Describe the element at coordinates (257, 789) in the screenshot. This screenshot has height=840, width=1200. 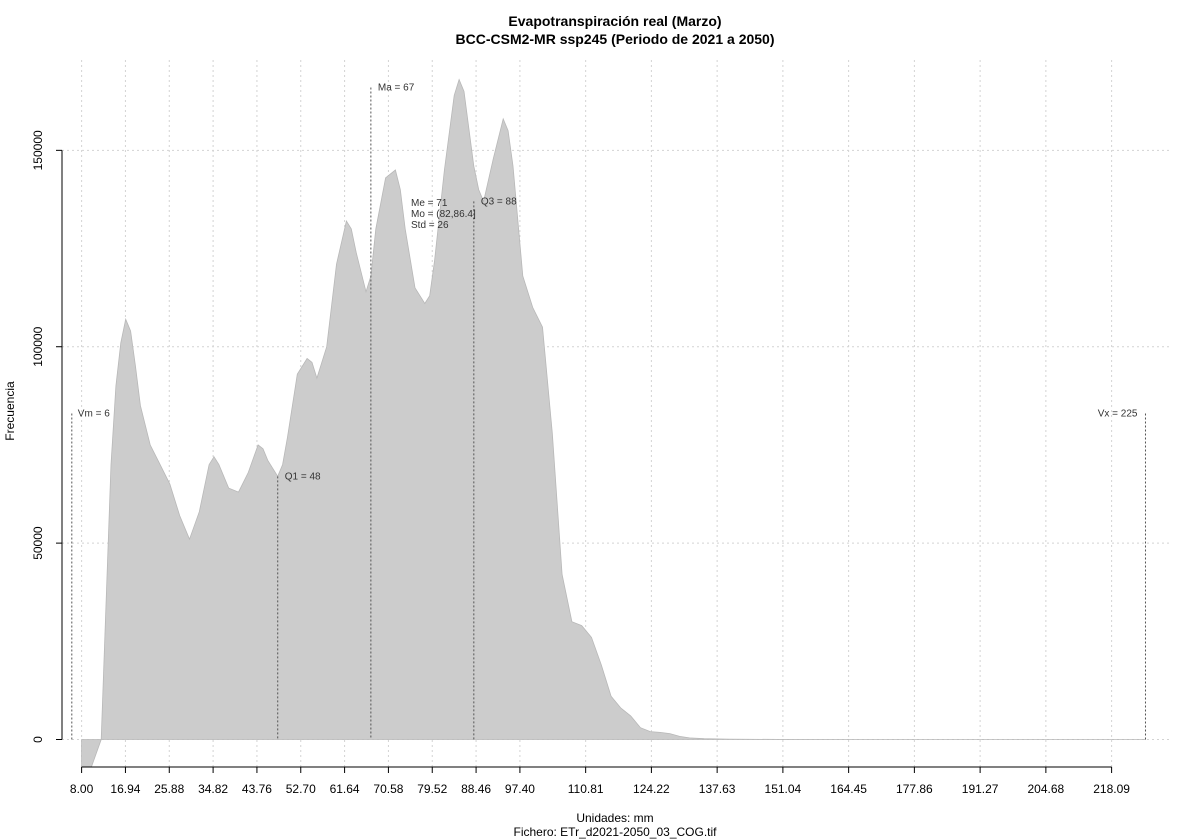
I see `x-tick-label: 43.76` at that location.